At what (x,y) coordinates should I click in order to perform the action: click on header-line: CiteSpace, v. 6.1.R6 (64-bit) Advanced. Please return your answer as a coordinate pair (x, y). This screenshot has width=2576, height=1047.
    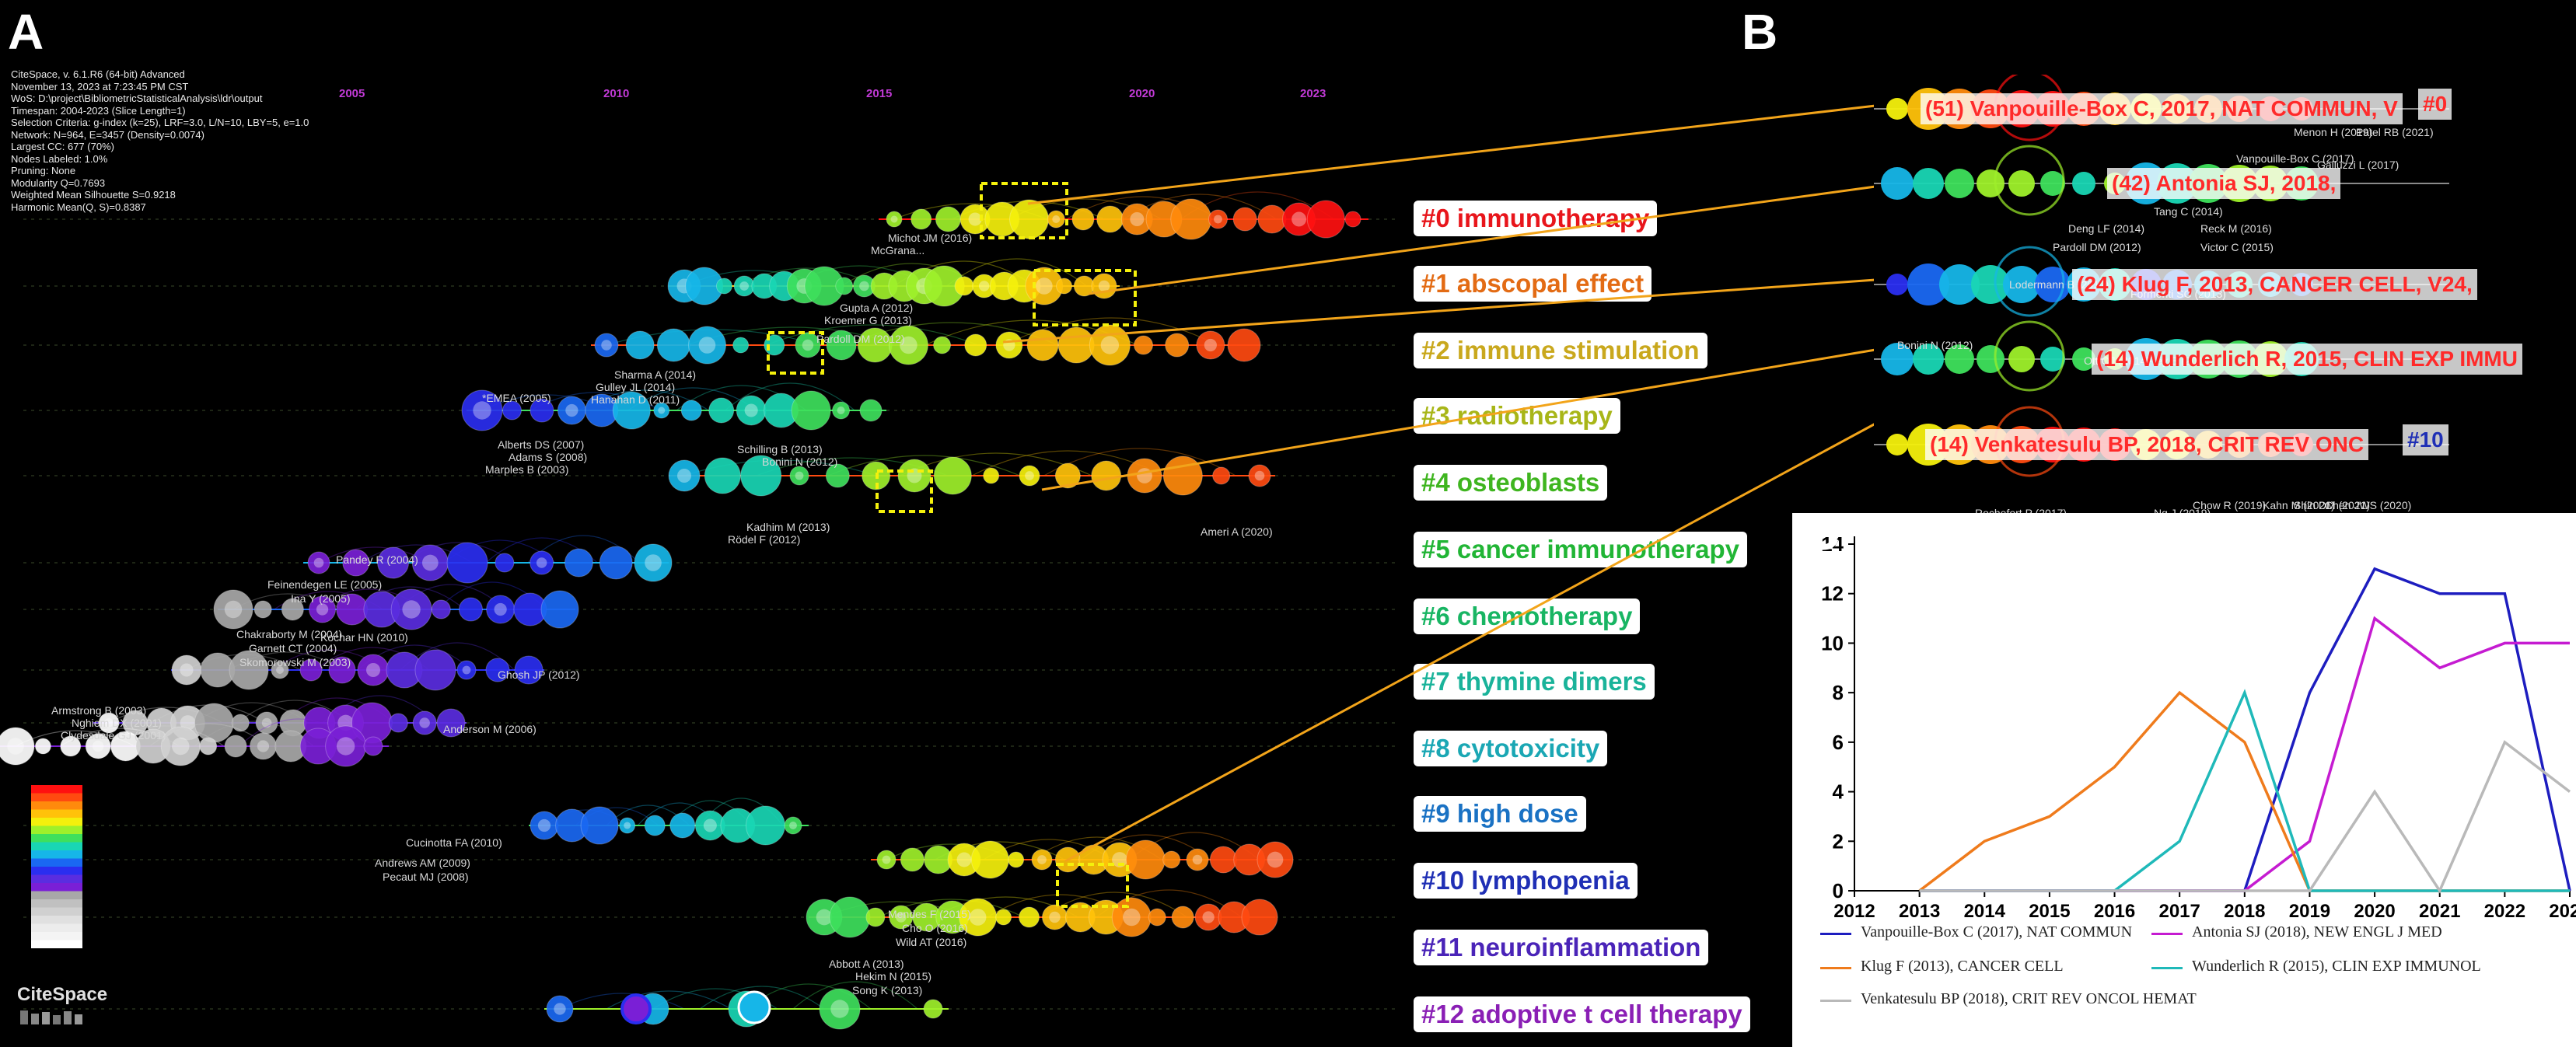
    Looking at the image, I should click on (98, 74).